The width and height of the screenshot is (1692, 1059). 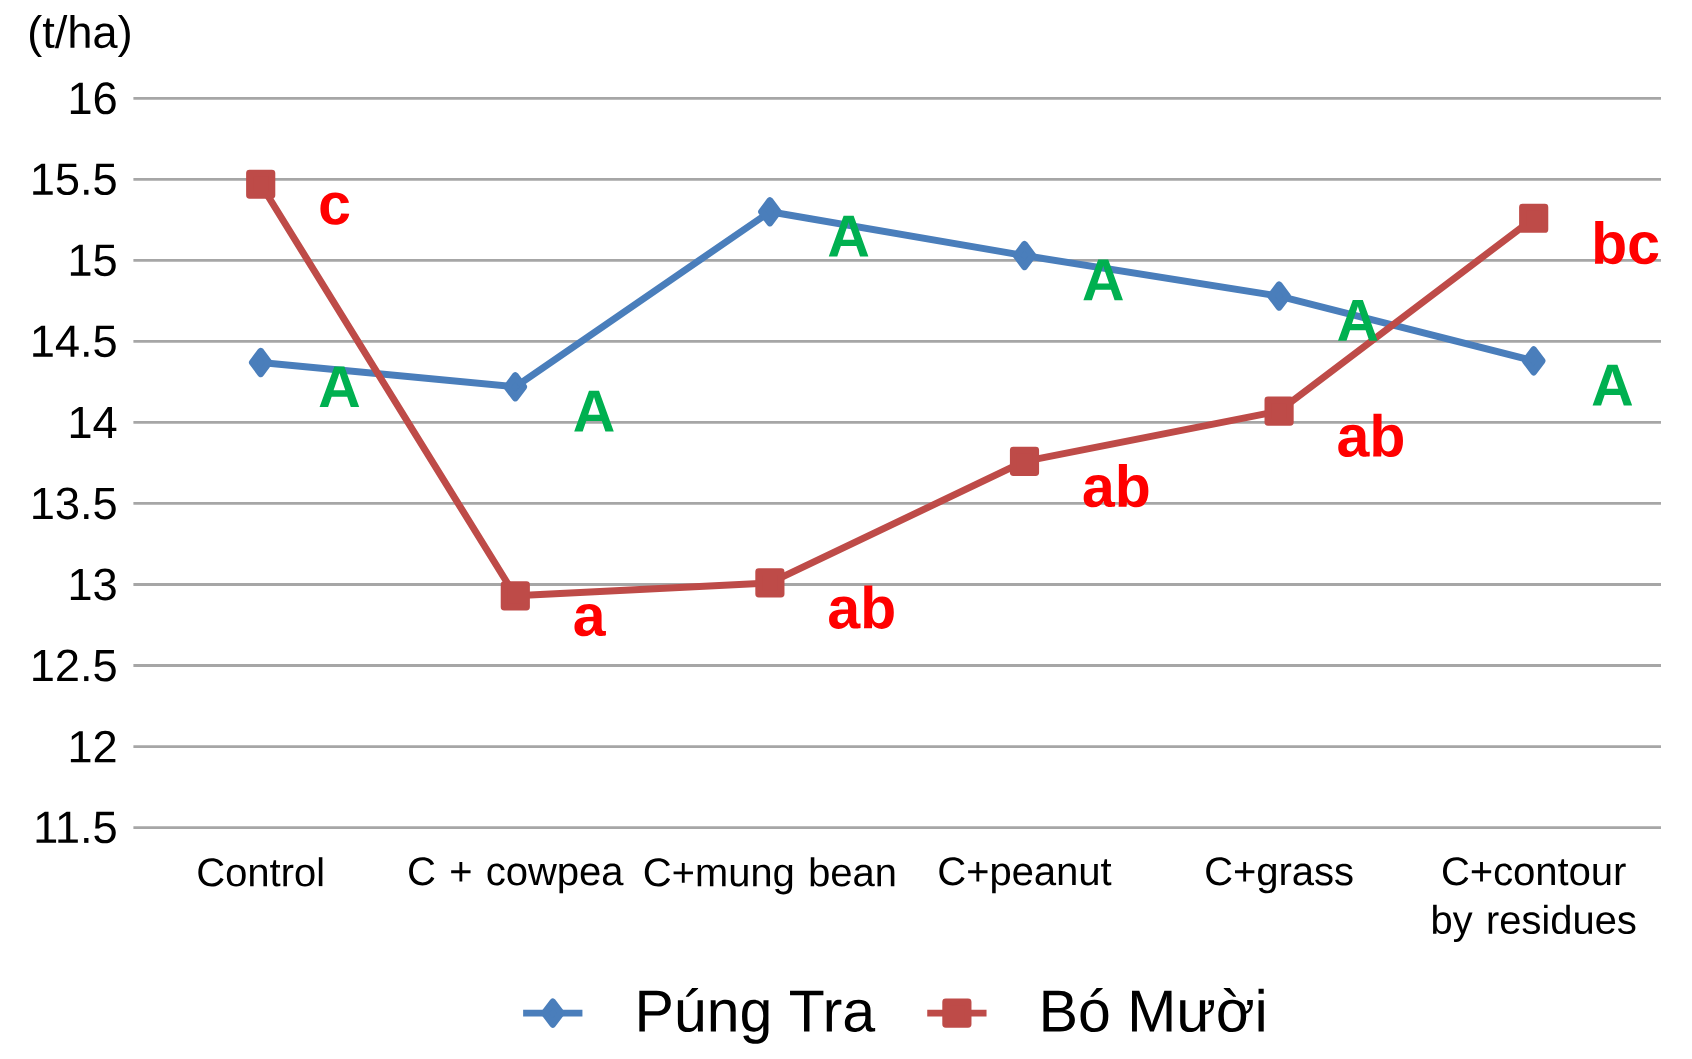 What do you see at coordinates (80, 36) in the screenshot?
I see `y-axis-title: (t/ha)` at bounding box center [80, 36].